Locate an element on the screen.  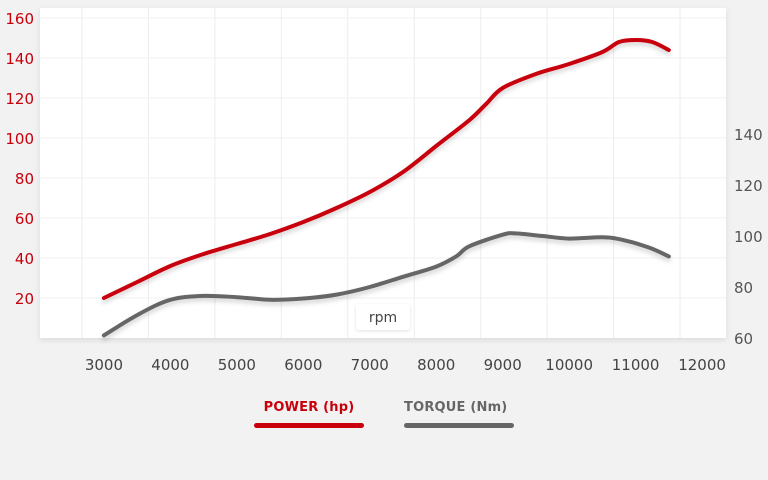
right-y-tick-label: 120 is located at coordinates (748, 186).